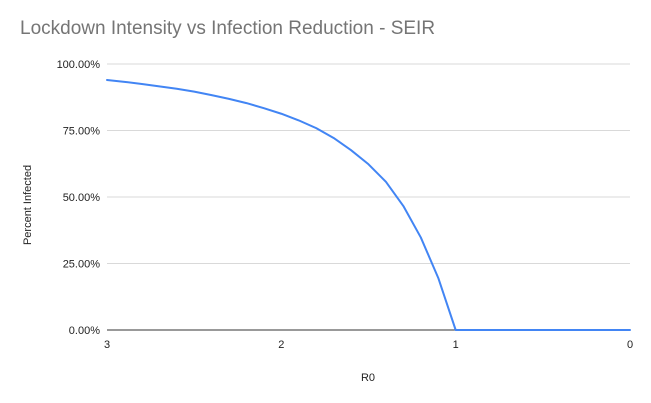 The image size is (651, 403). What do you see at coordinates (82, 198) in the screenshot?
I see `y-tick-label: 50.00%` at bounding box center [82, 198].